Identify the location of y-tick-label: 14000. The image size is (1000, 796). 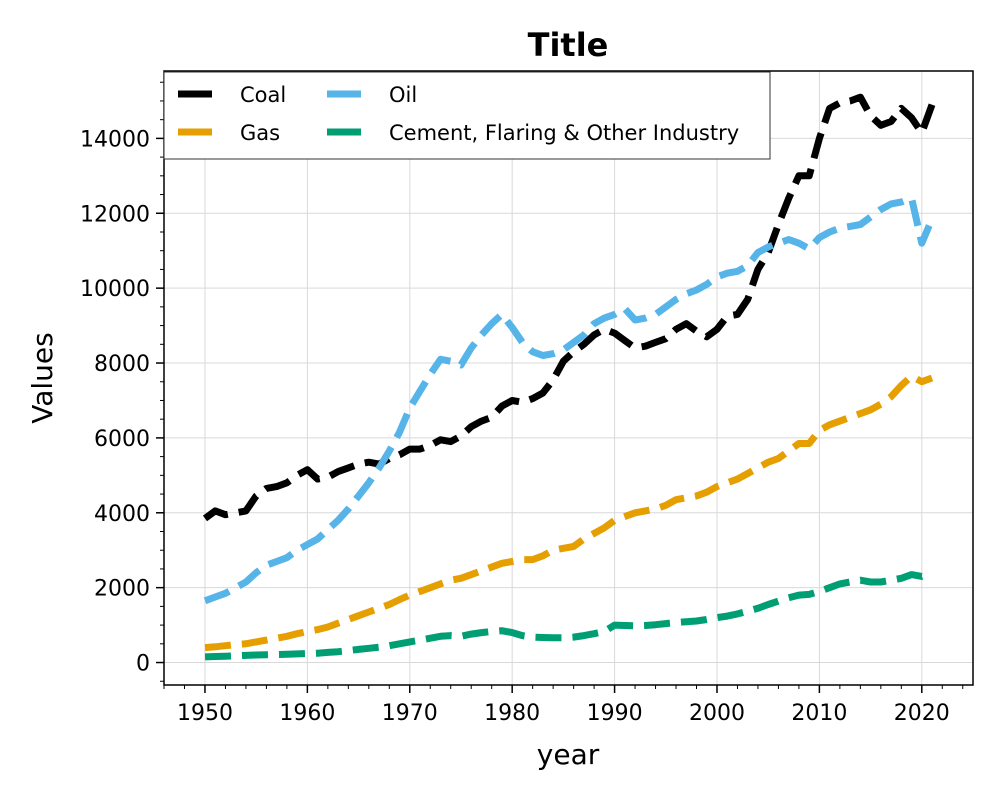
(115, 139).